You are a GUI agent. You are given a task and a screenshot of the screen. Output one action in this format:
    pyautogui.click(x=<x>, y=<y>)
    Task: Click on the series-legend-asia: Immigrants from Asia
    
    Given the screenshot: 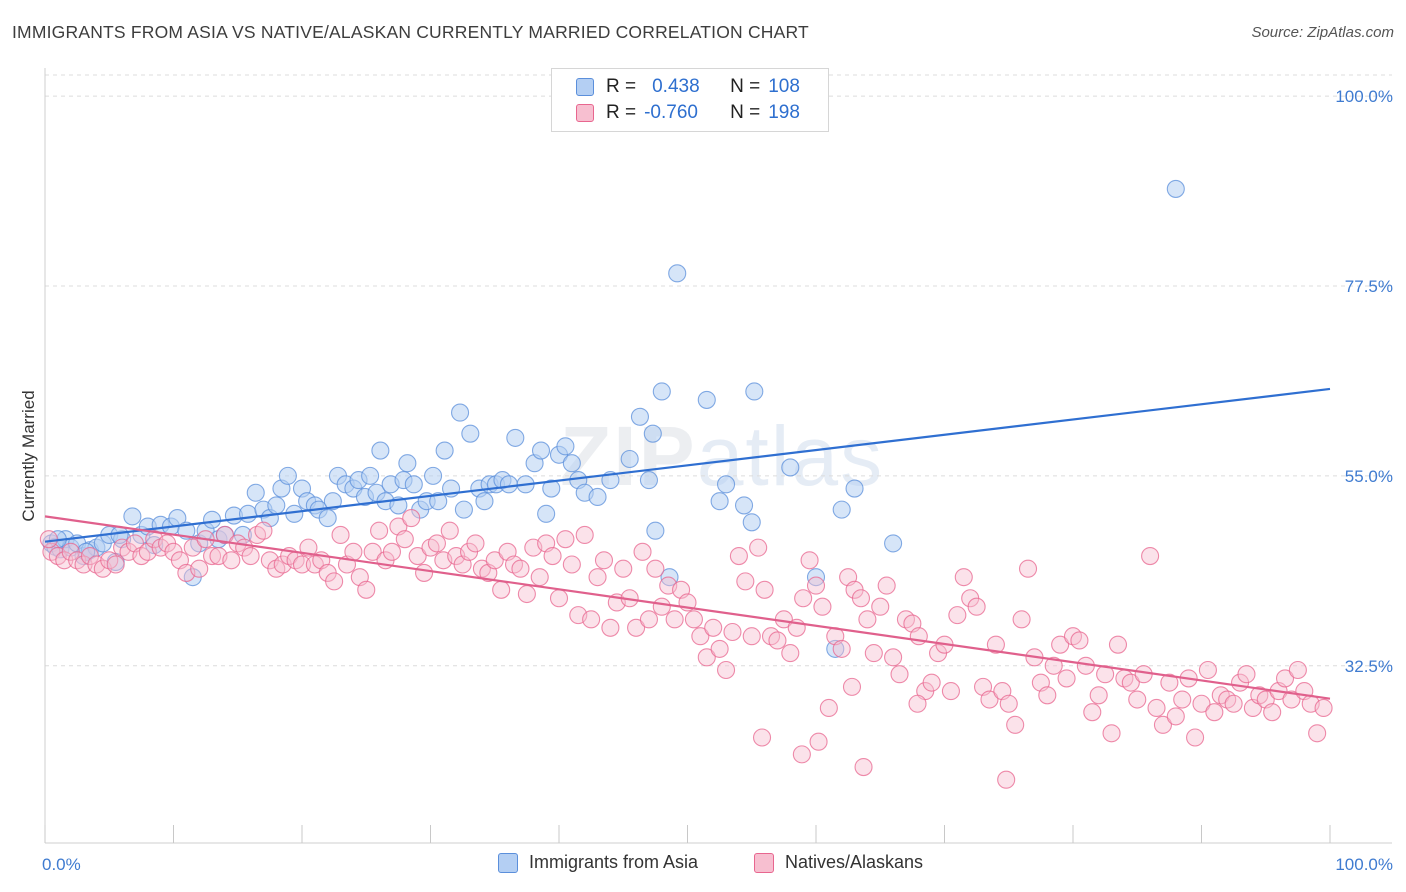 What is the action you would take?
    pyautogui.click(x=598, y=862)
    